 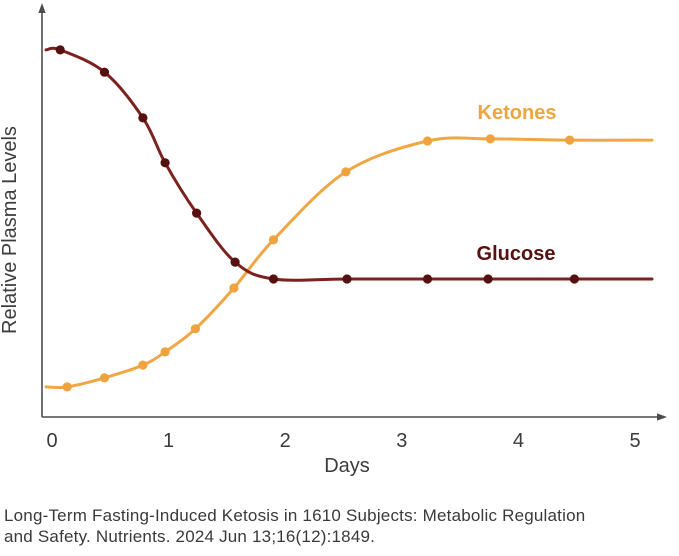 What do you see at coordinates (42, 8) in the screenshot?
I see `y-axis-arrowhead` at bounding box center [42, 8].